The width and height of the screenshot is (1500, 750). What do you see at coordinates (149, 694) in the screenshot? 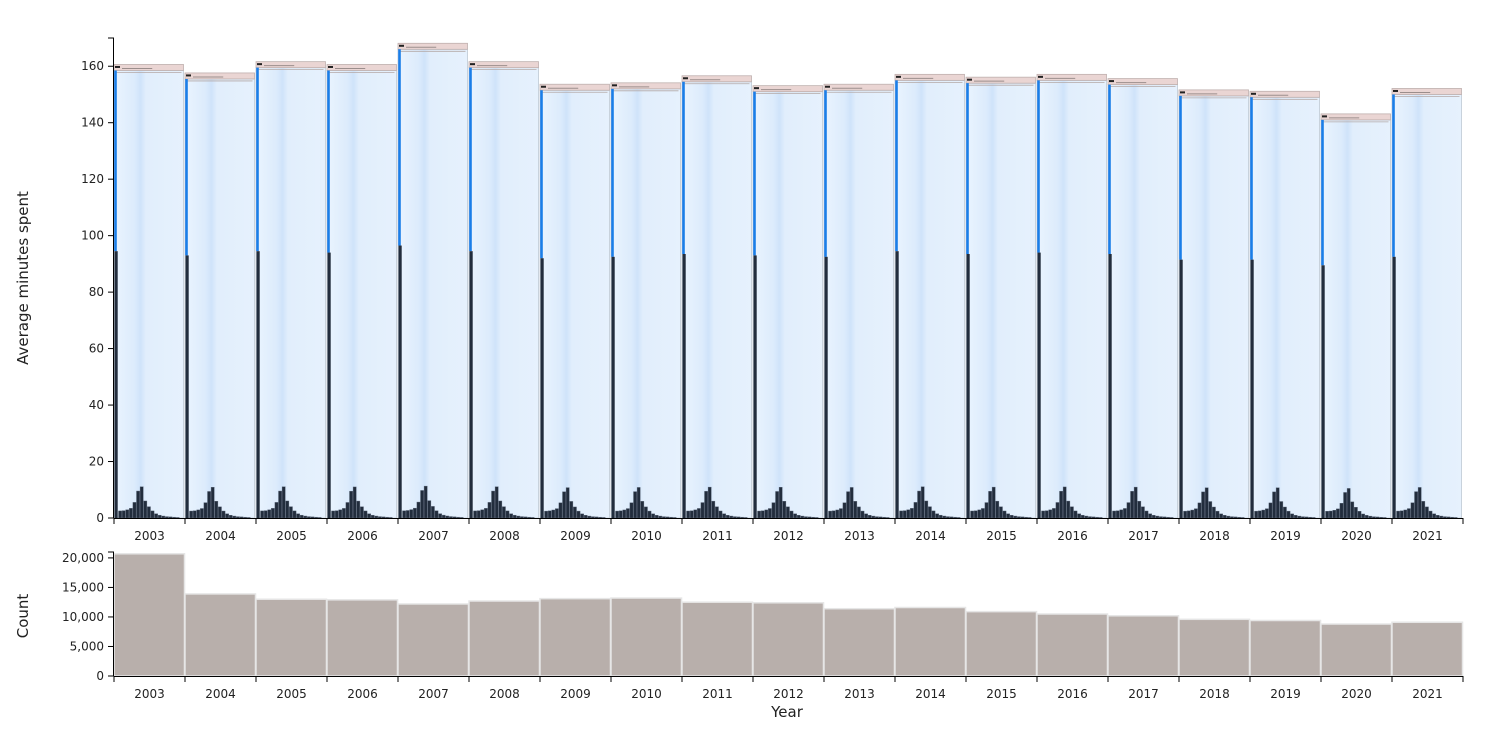
I see `x-tick-label: 2003` at bounding box center [149, 694].